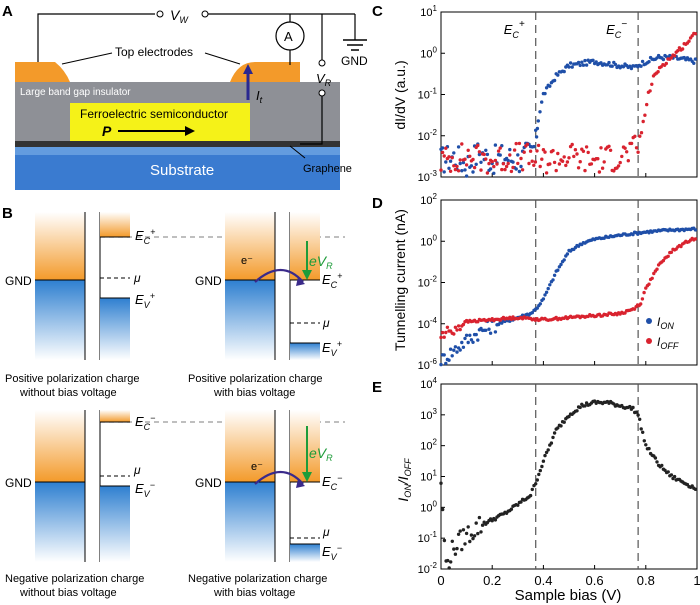  I want to click on gnd-label-tl: GND, so click(18, 281).